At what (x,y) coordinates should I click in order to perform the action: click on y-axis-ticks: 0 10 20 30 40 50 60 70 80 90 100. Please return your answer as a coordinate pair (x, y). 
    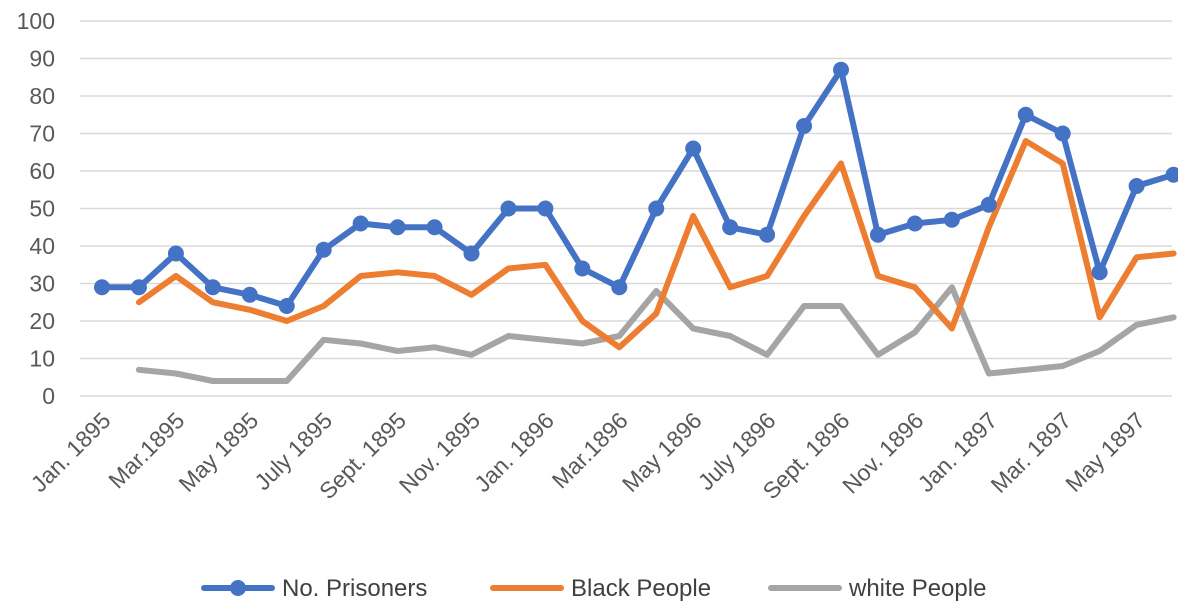
    Looking at the image, I should click on (36, 208).